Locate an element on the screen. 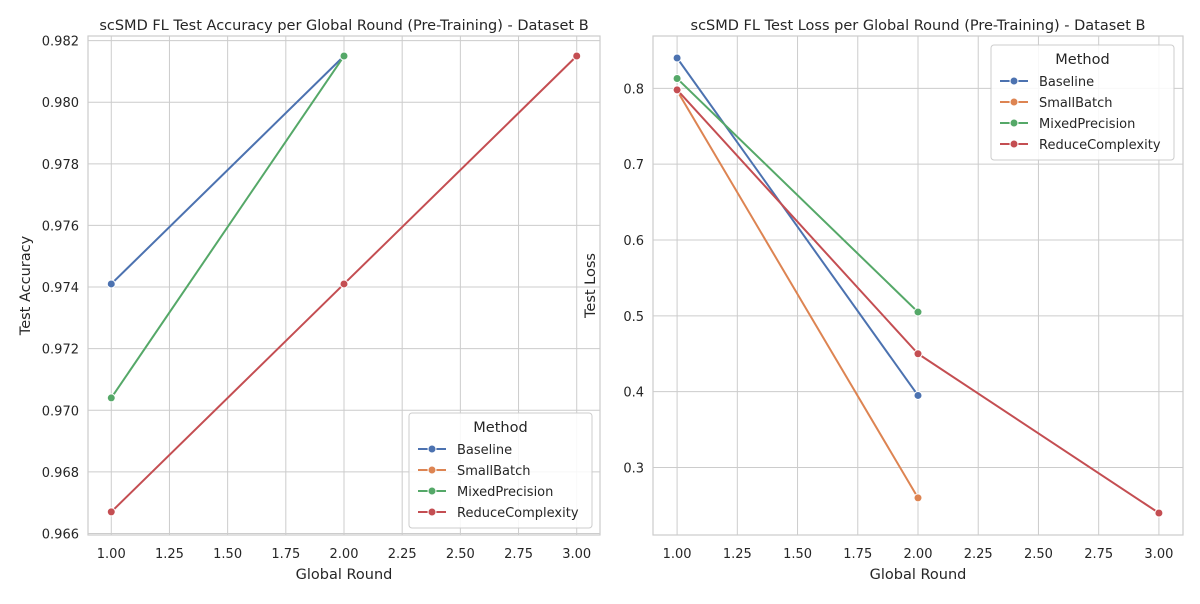  y-axis-label: Test Accuracy is located at coordinates (26, 285).